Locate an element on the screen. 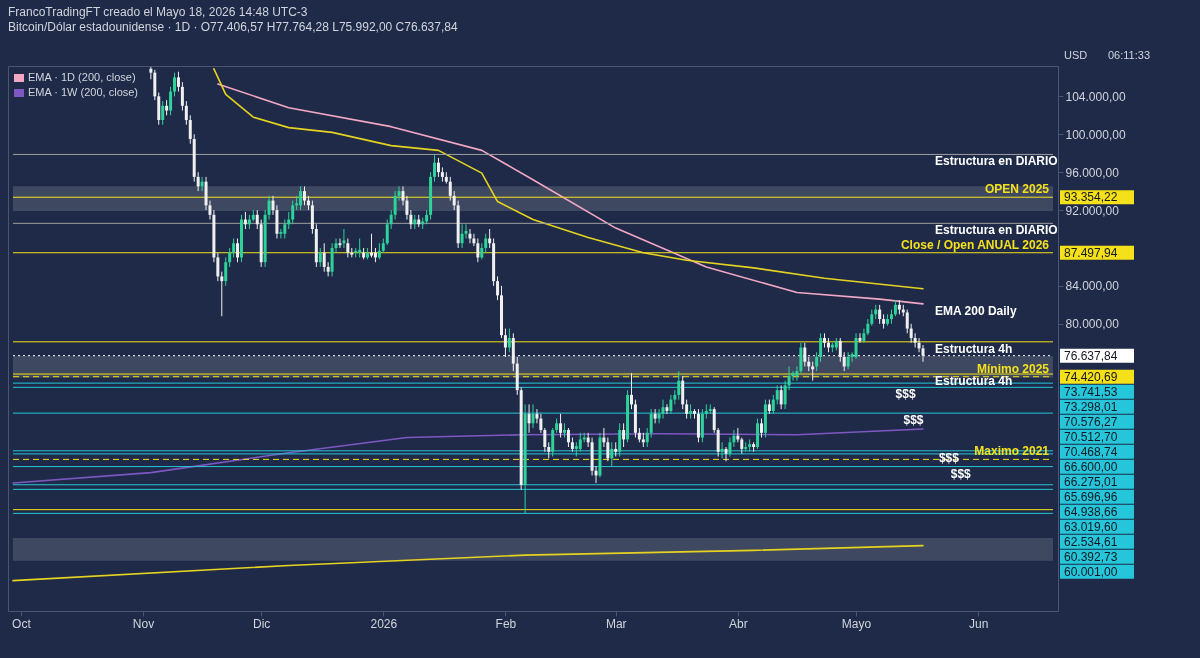  text: 66.275,01 is located at coordinates (1091, 481).